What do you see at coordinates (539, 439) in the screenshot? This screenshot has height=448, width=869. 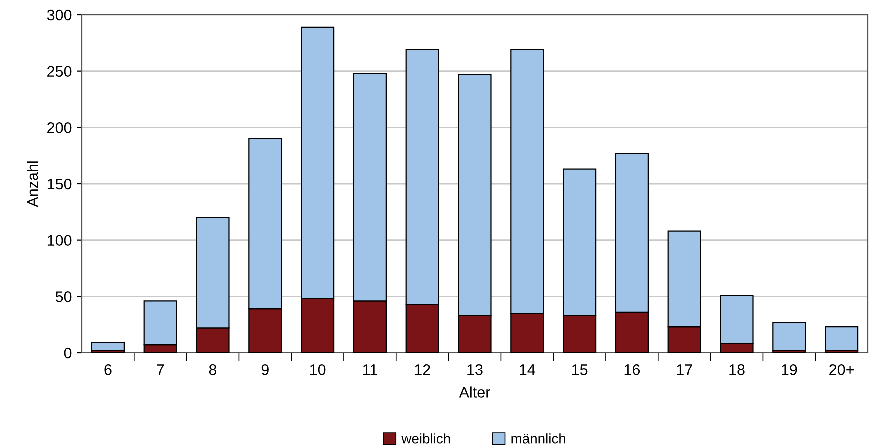 I see `legend-label: männlich` at bounding box center [539, 439].